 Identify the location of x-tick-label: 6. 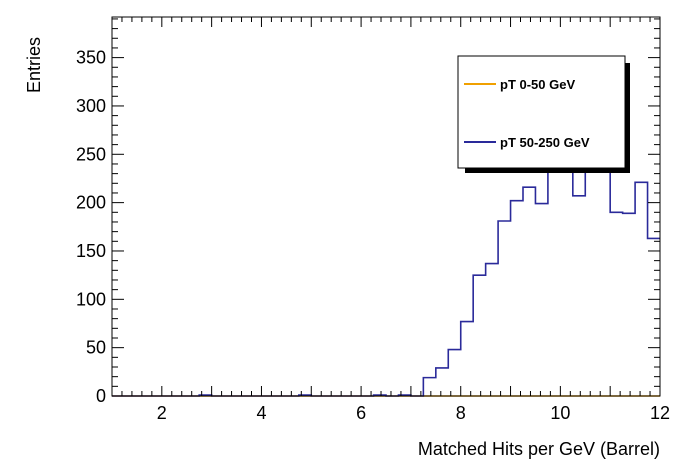
(361, 413).